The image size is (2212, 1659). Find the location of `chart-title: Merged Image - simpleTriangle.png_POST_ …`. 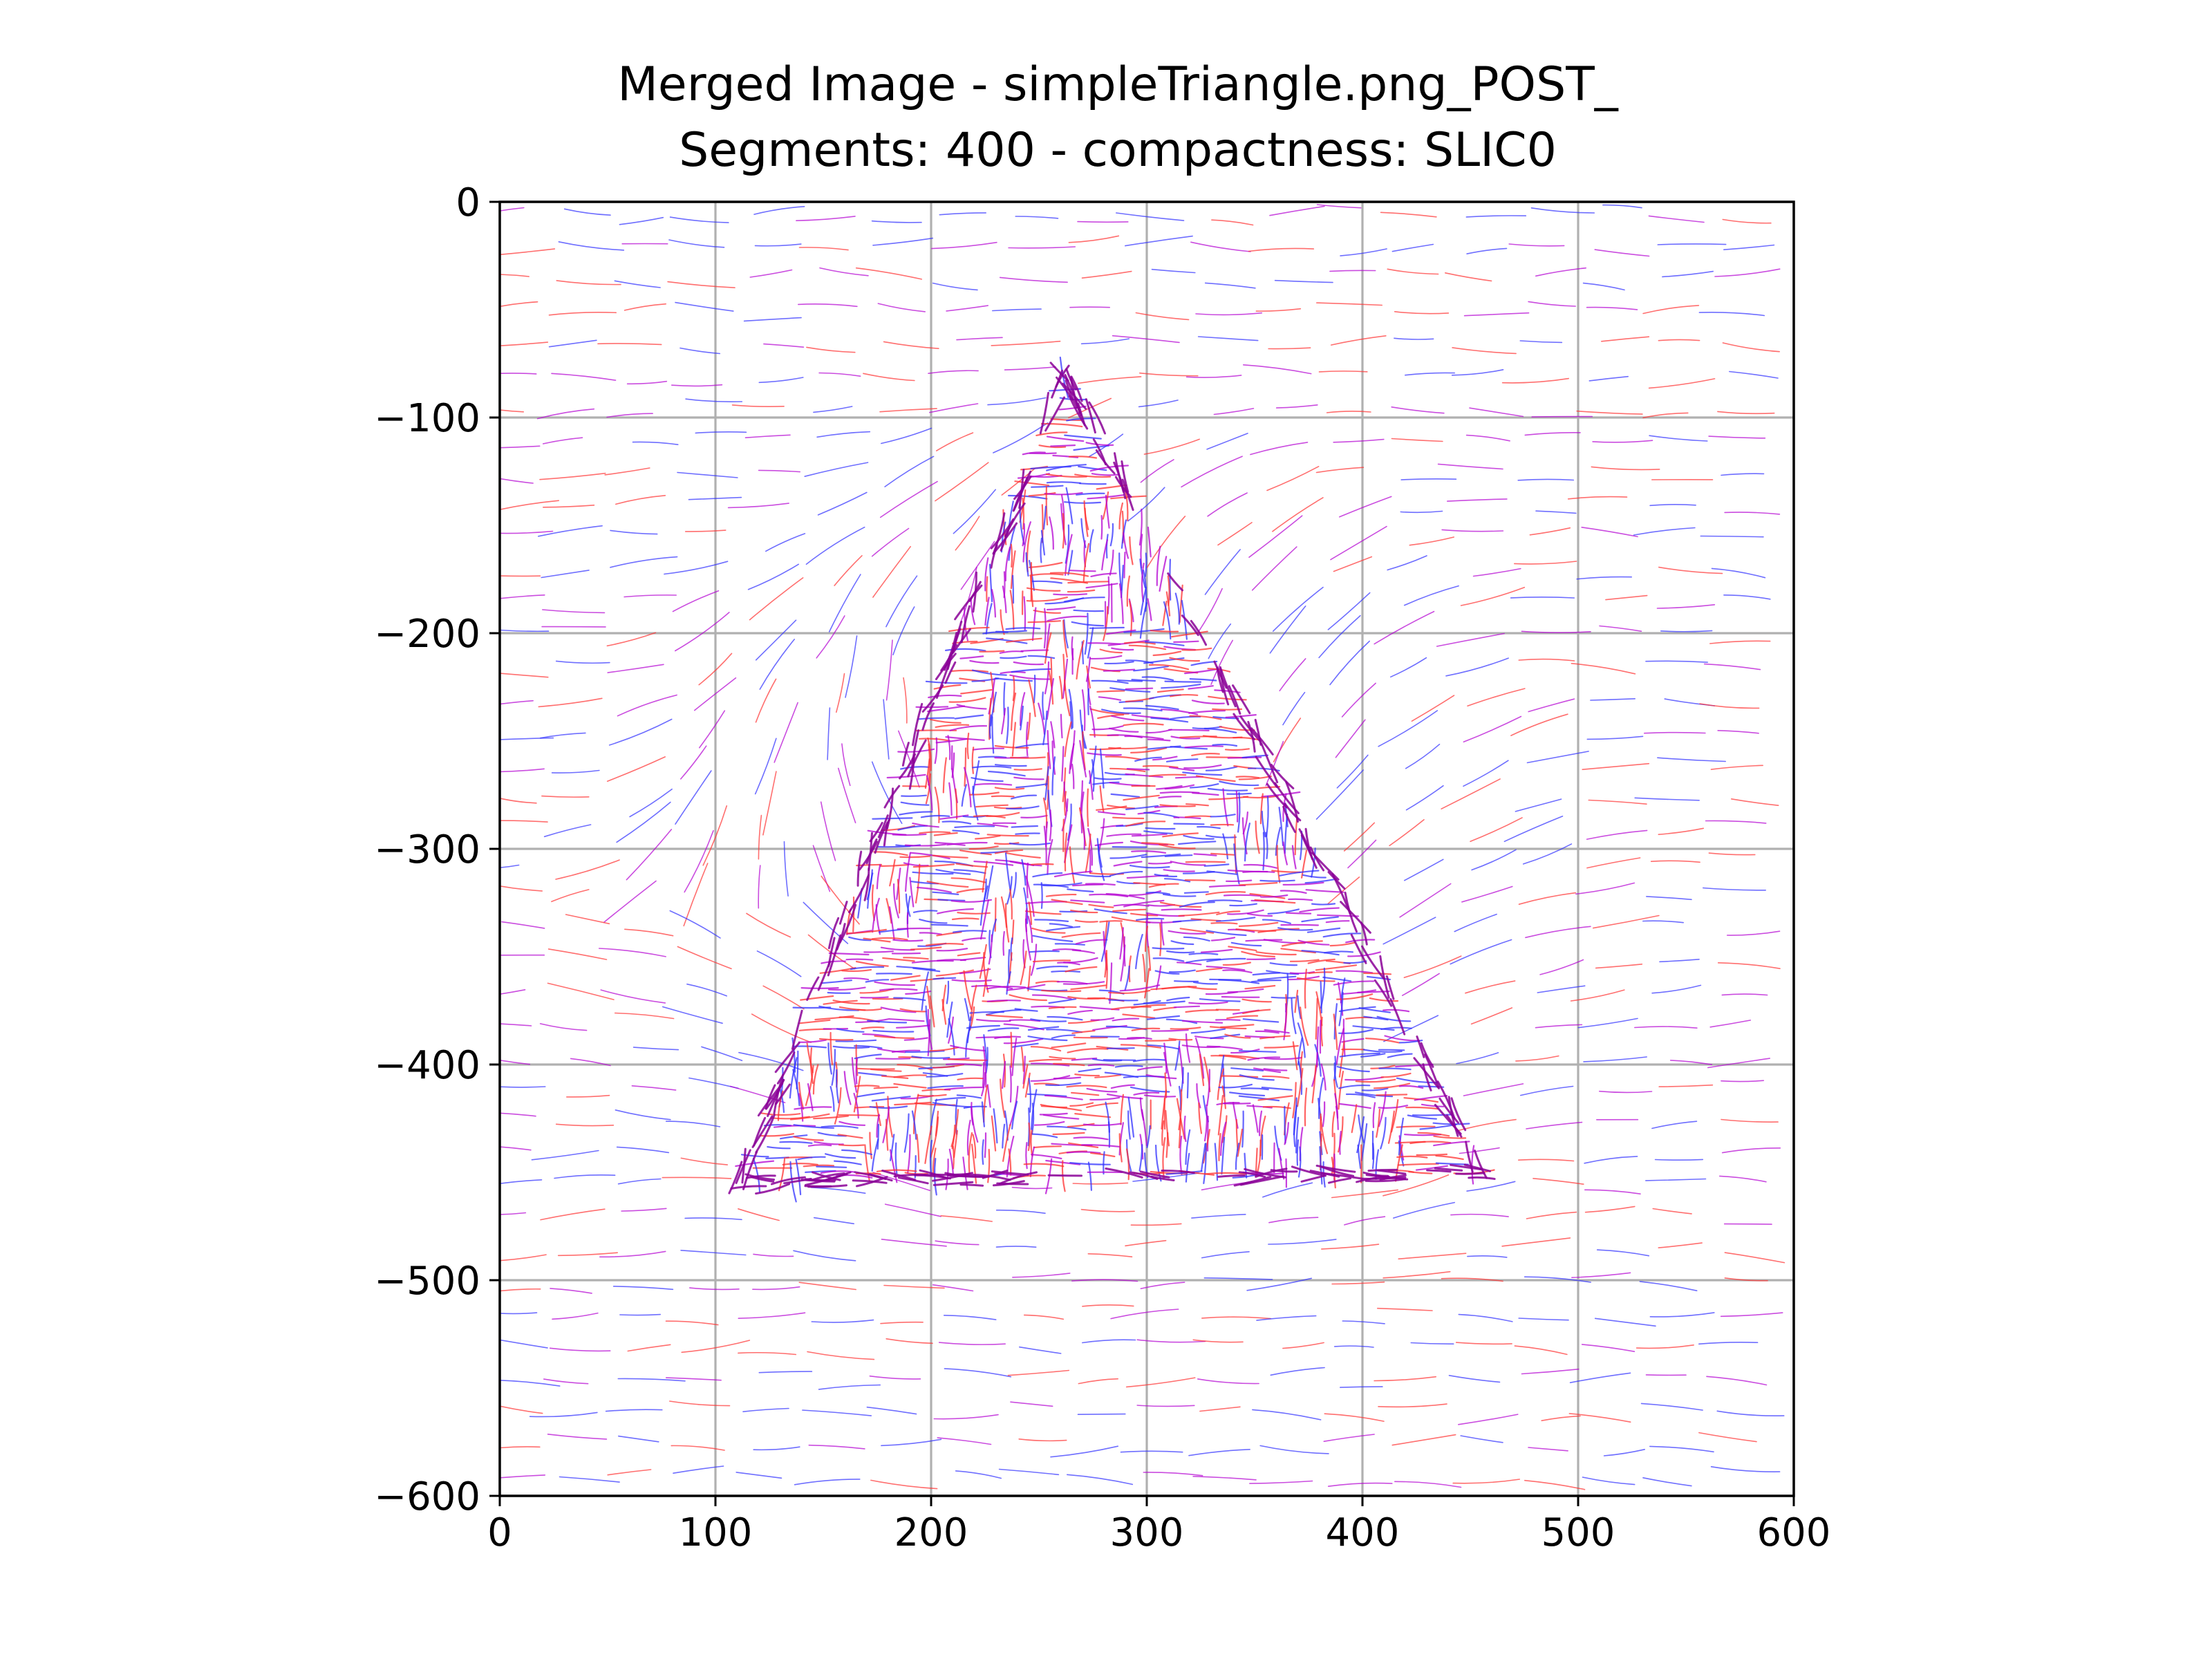

chart-title: Merged Image - simpleTriangle.png_POST_ … is located at coordinates (1118, 118).